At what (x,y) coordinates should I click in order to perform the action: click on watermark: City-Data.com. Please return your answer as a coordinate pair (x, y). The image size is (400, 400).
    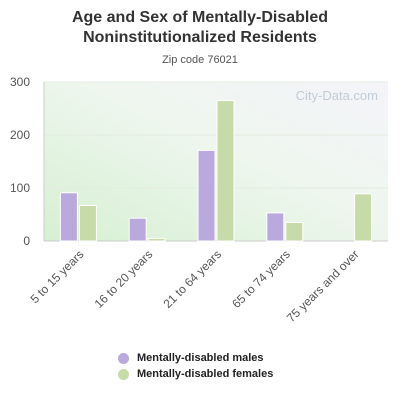
    Looking at the image, I should click on (337, 95).